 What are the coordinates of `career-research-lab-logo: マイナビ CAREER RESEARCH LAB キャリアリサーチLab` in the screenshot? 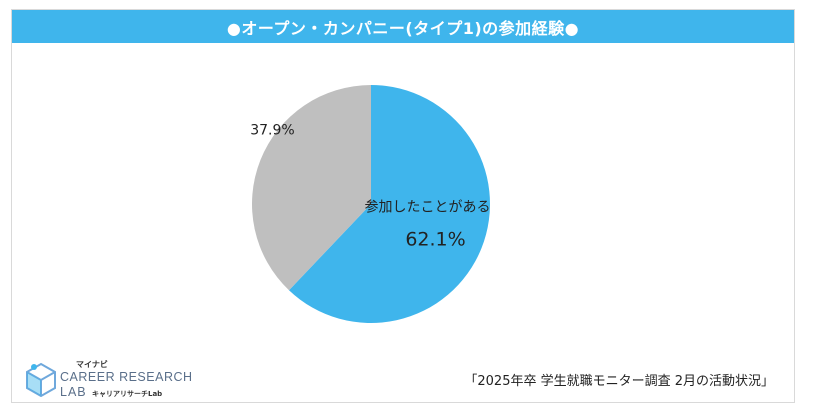 It's located at (124, 379).